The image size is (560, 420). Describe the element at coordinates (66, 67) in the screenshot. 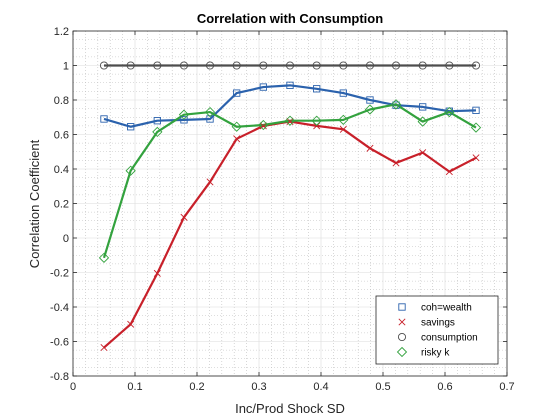

I see `y-tick-label: 1` at that location.